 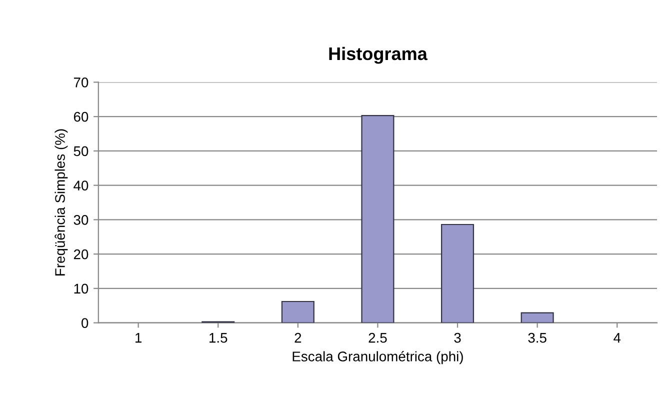 I want to click on x-tick-label: 1.5, so click(x=219, y=338).